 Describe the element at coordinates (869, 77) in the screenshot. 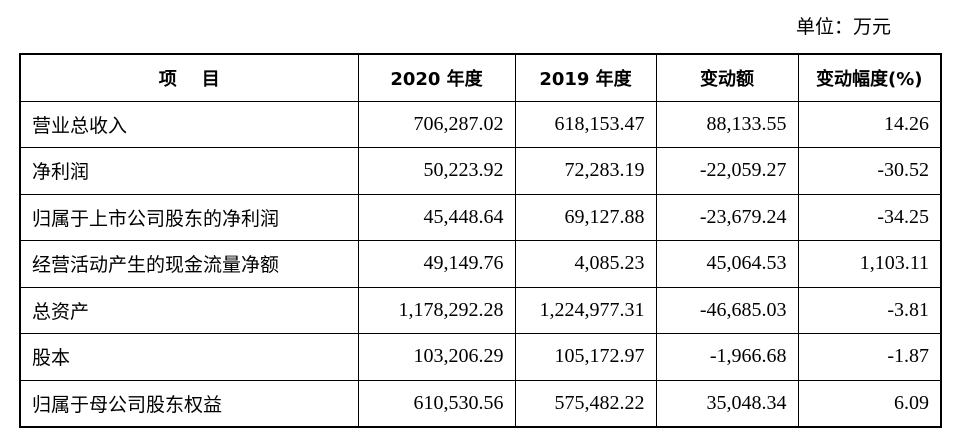

I see `header-change-percent: 变动幅度(%)` at that location.